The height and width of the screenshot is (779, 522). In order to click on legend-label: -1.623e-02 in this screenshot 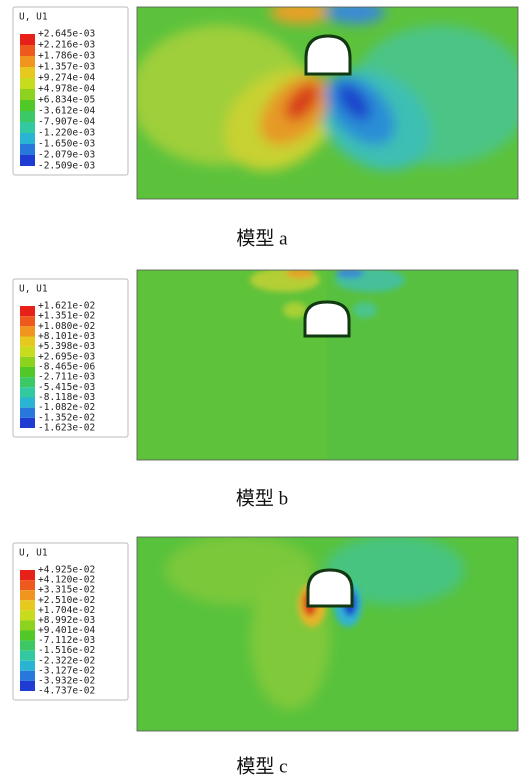, I will do `click(66, 428)`.